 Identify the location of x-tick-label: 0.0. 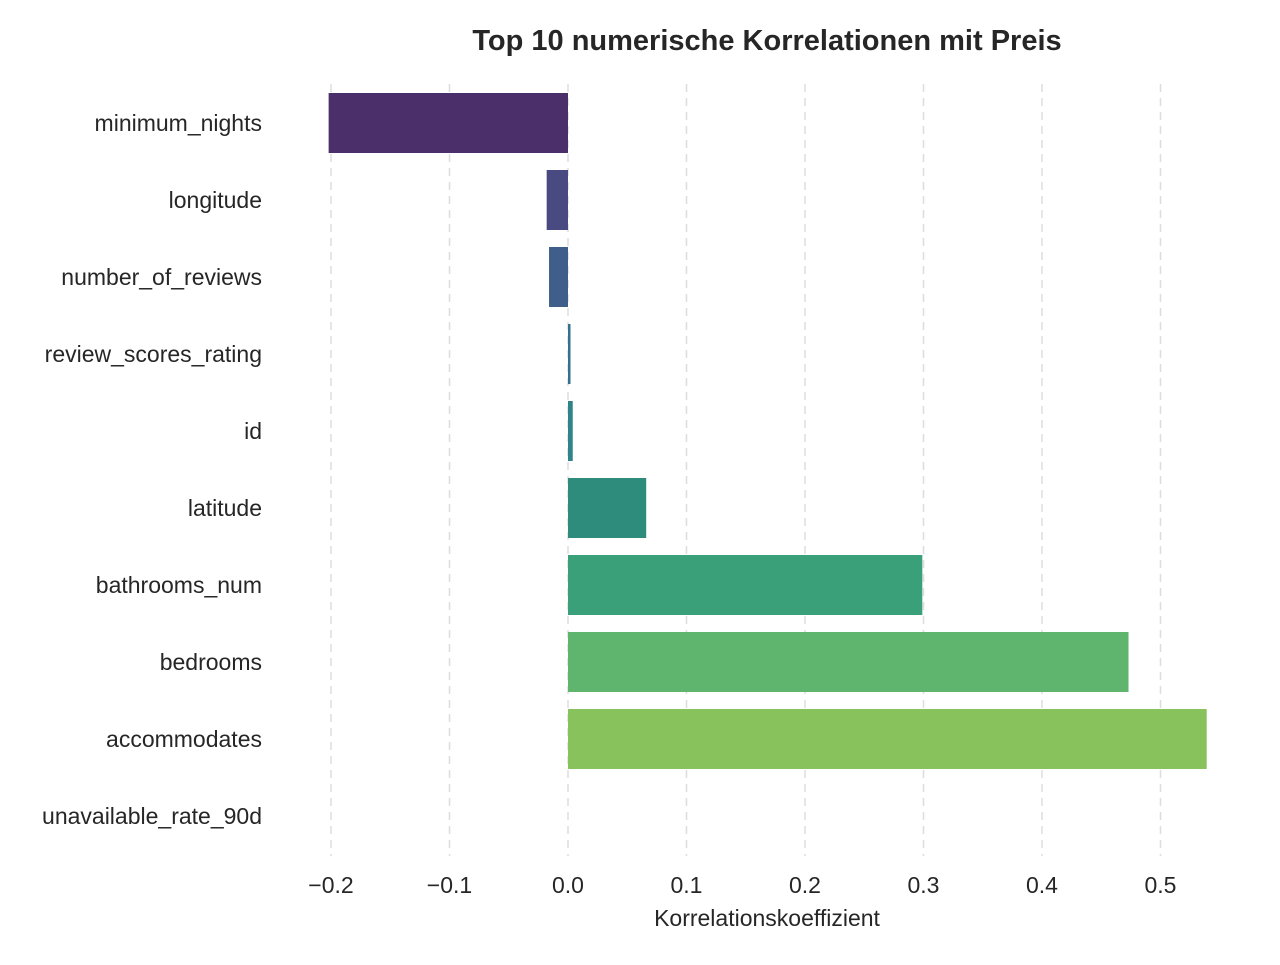
(568, 885).